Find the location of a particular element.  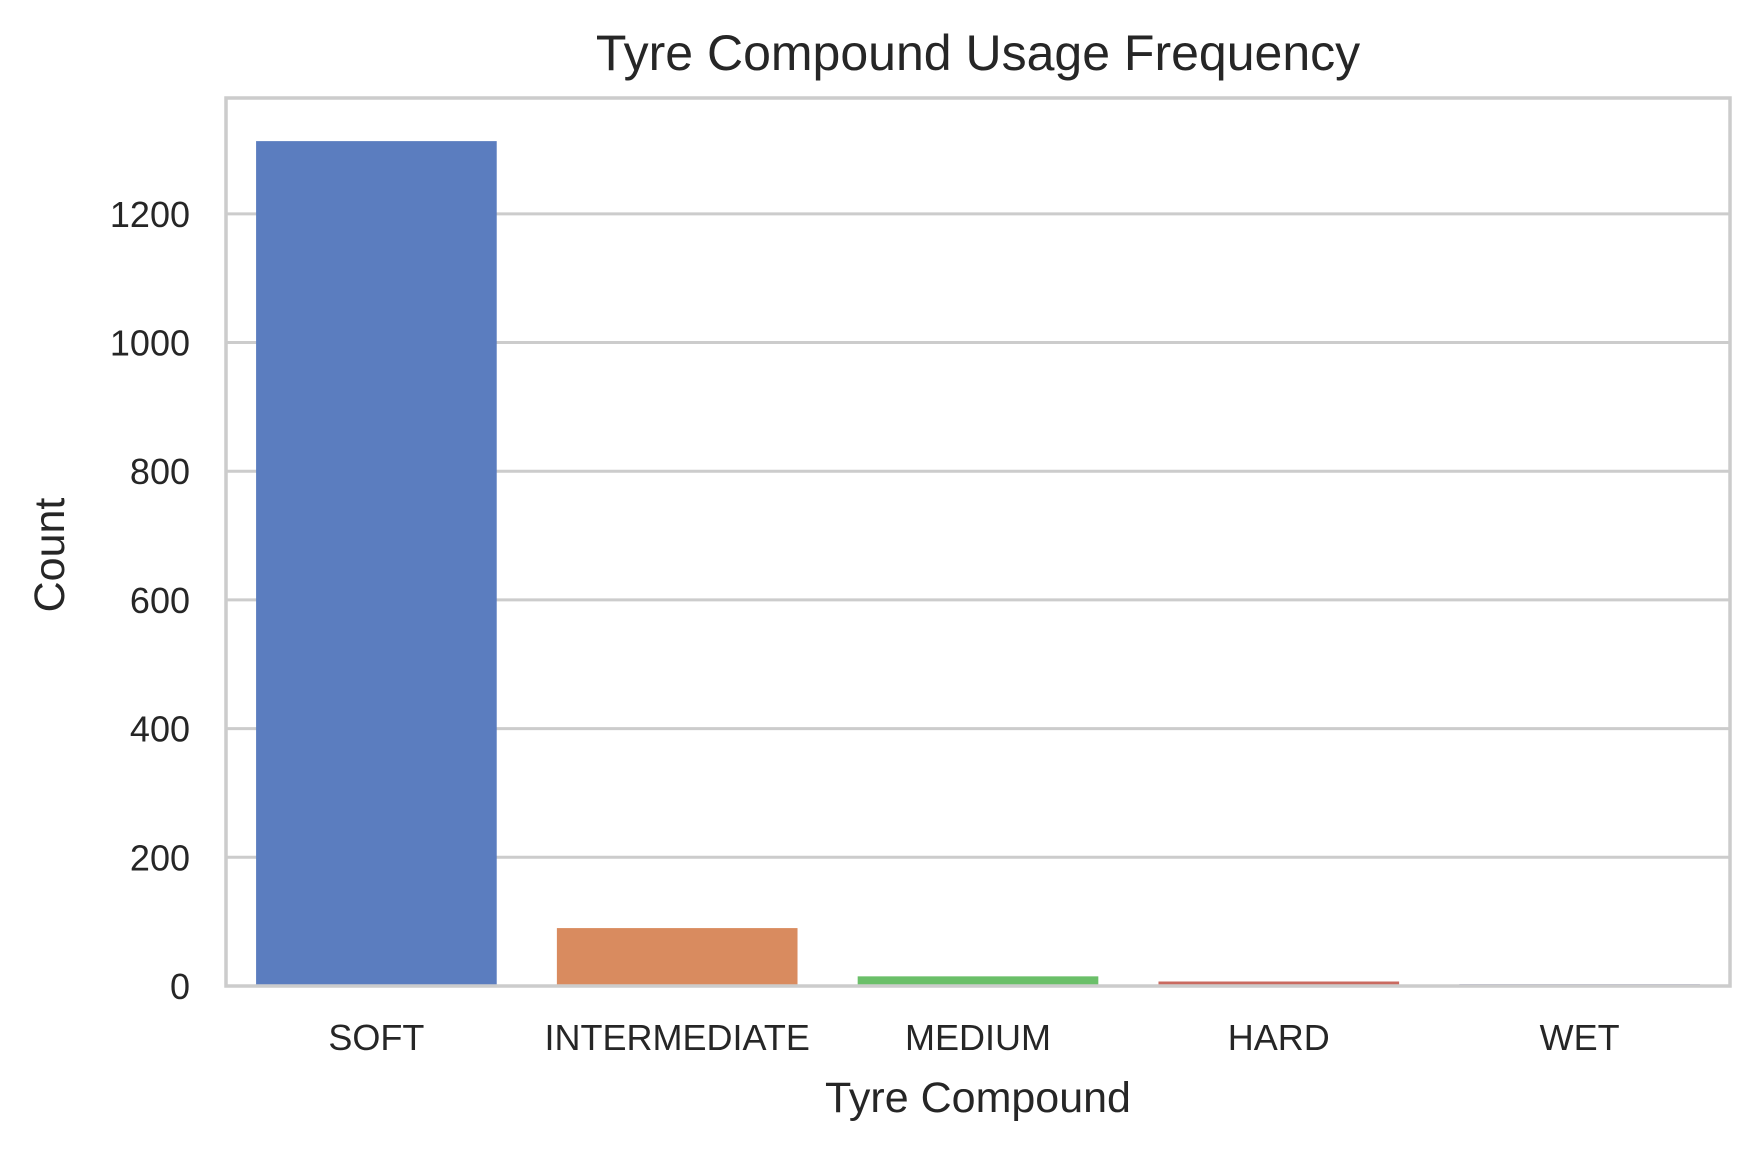

y-tick-label: 200 is located at coordinates (160, 857).